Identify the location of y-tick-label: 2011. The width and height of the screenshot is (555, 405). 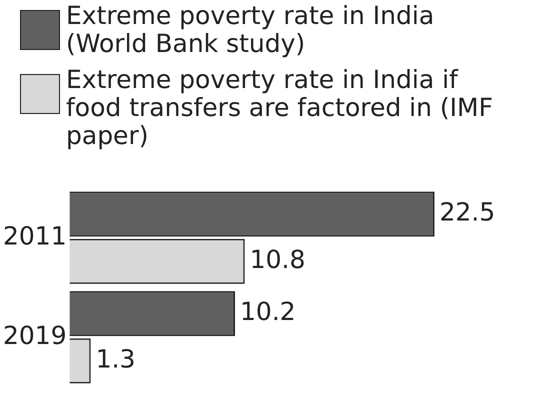
(35, 235).